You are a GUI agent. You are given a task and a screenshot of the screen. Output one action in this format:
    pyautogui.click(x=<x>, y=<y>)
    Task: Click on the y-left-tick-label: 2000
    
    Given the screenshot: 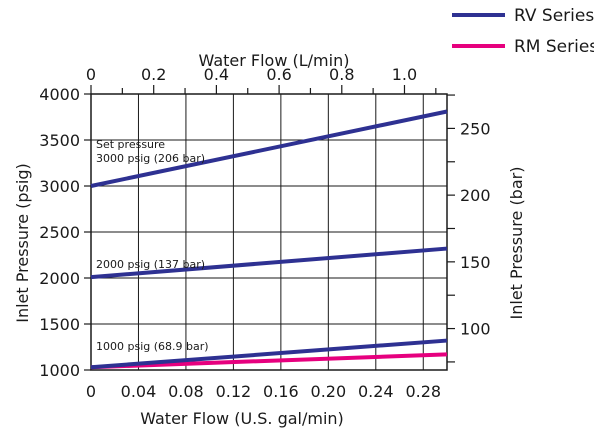 What is the action you would take?
    pyautogui.click(x=59, y=278)
    